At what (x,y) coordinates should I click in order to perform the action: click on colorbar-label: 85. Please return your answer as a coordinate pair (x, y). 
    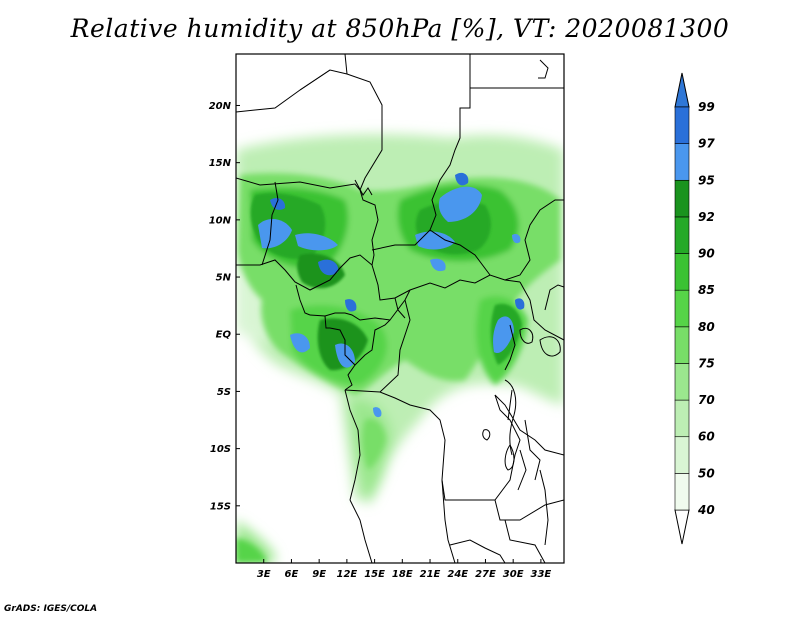
    Looking at the image, I should click on (706, 290).